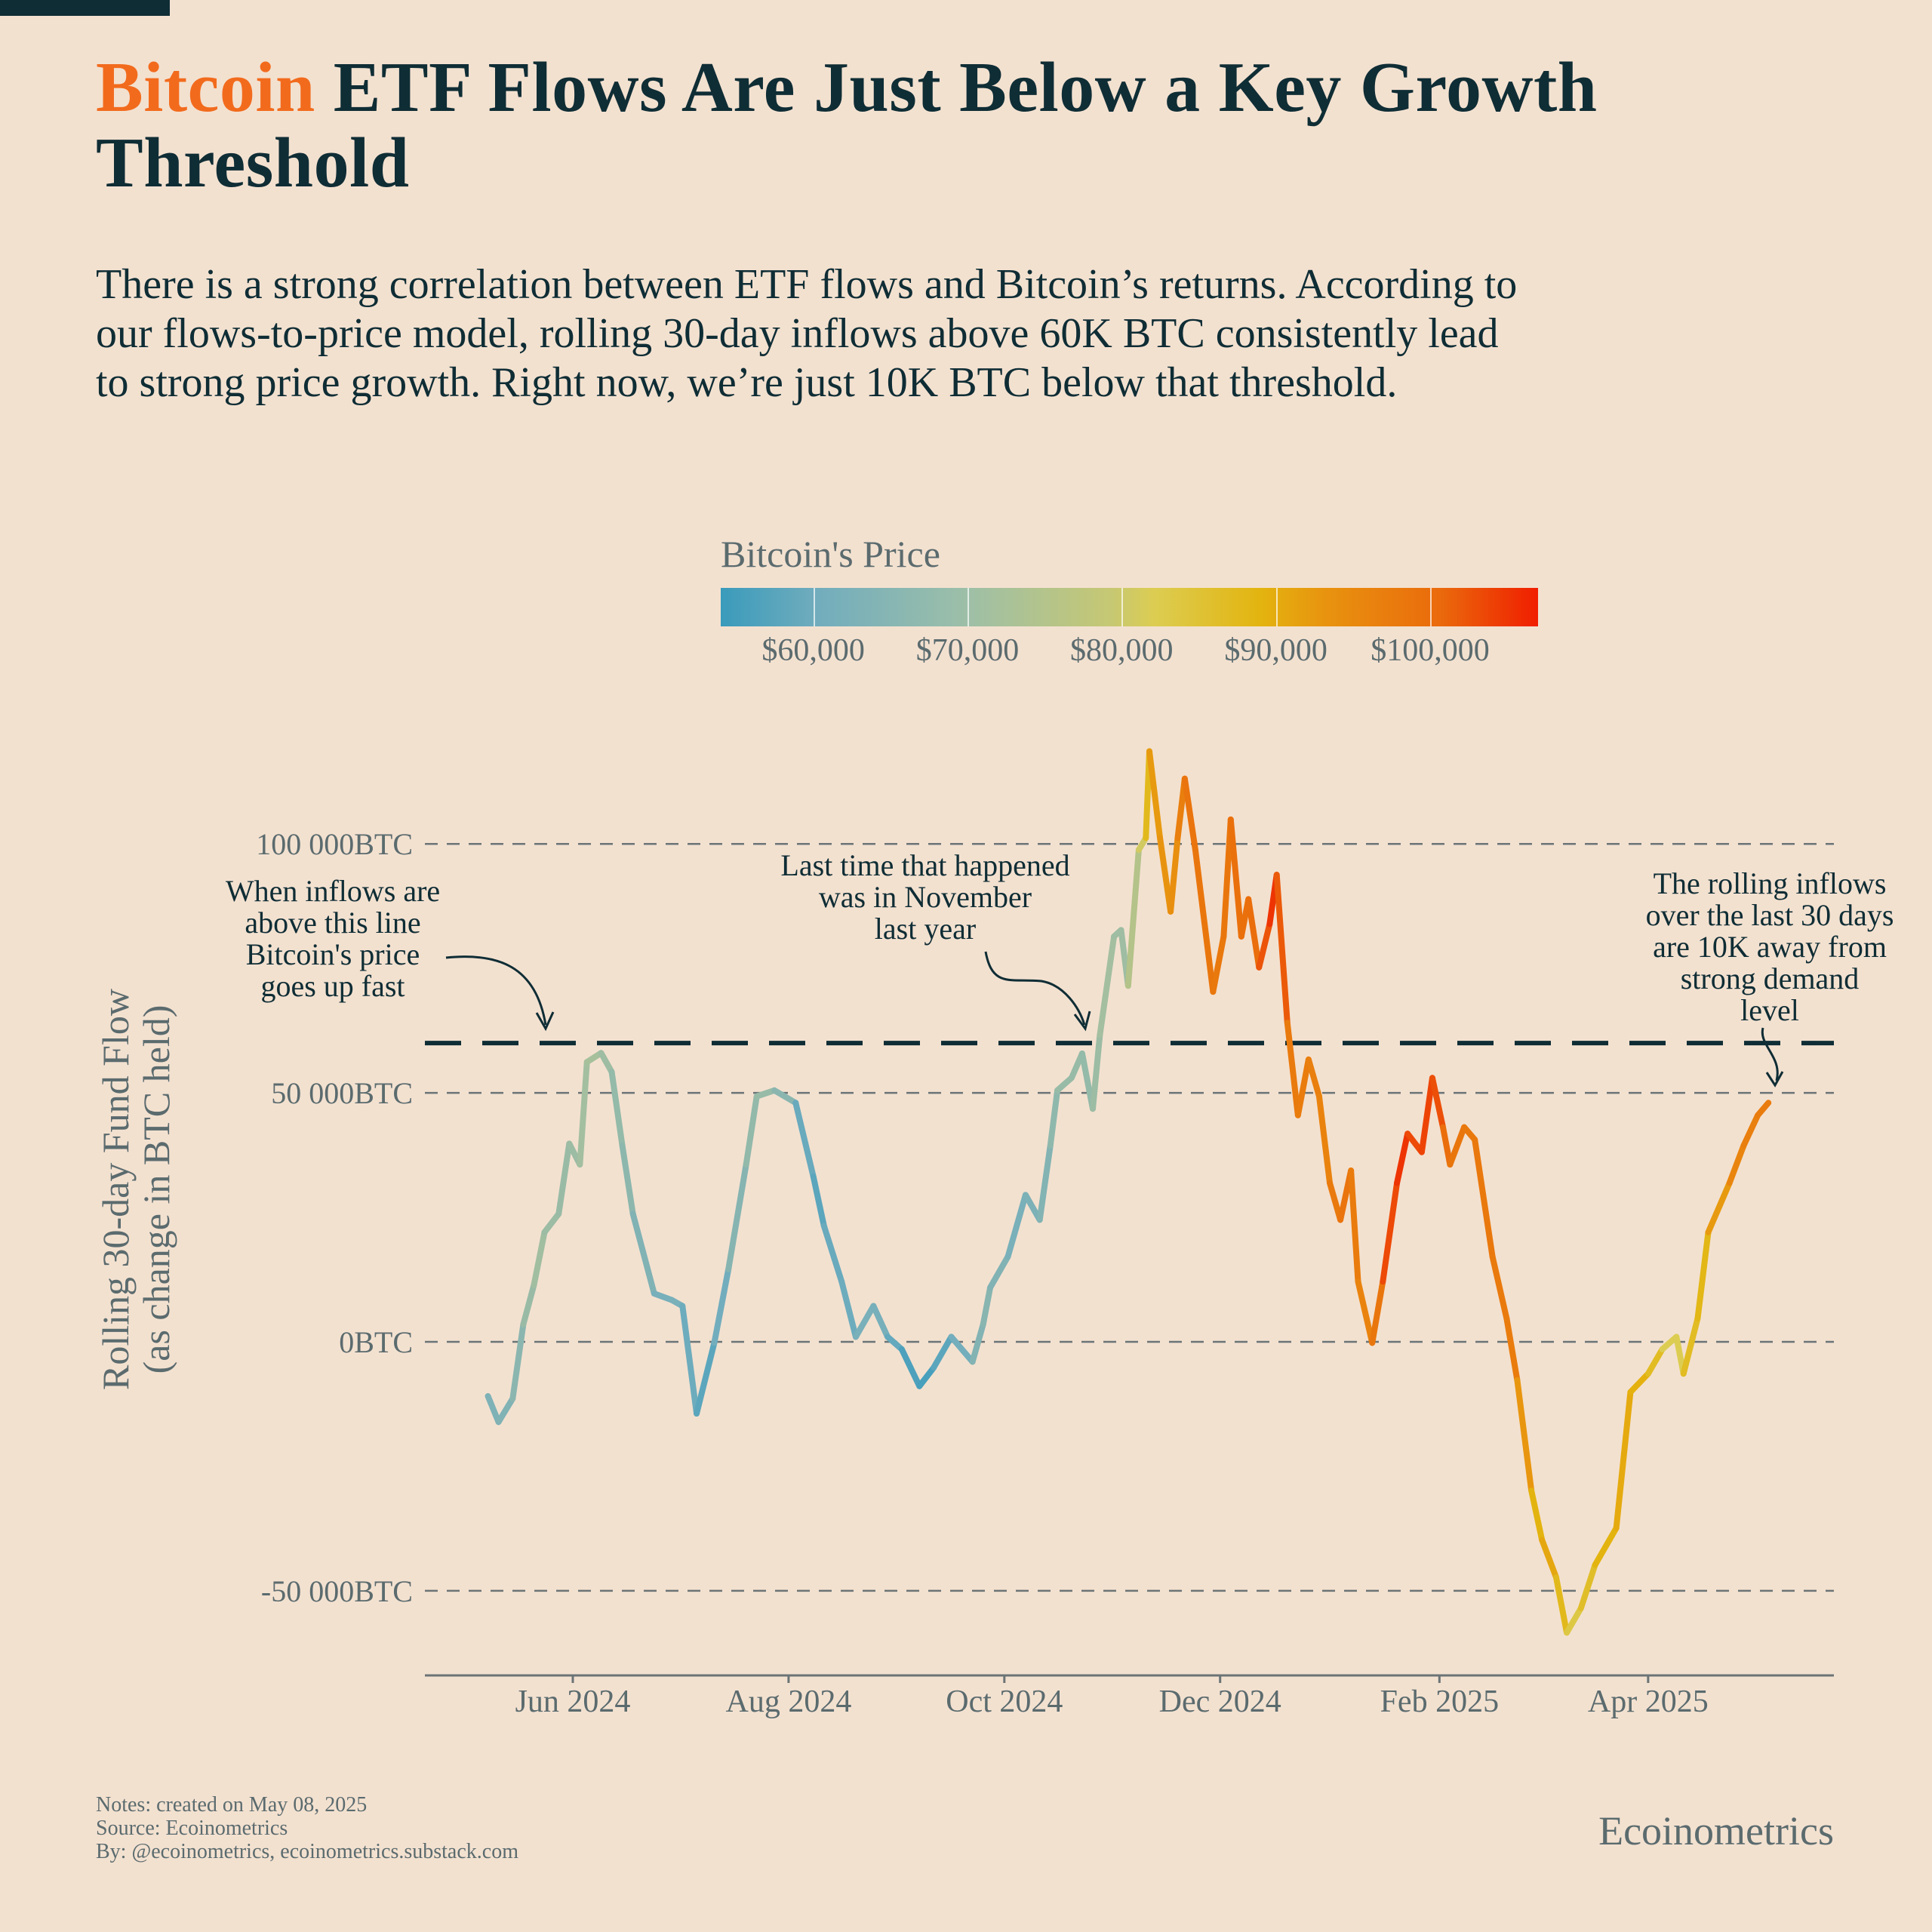 The height and width of the screenshot is (1932, 1932). Describe the element at coordinates (1440, 1701) in the screenshot. I see `x-tick-label: Feb 2025` at that location.